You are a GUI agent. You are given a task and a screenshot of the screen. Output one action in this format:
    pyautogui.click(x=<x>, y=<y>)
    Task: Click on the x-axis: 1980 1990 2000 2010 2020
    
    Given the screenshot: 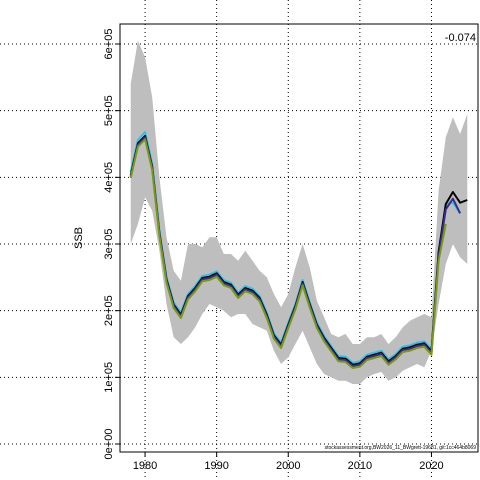 What is the action you would take?
    pyautogui.click(x=288, y=462)
    